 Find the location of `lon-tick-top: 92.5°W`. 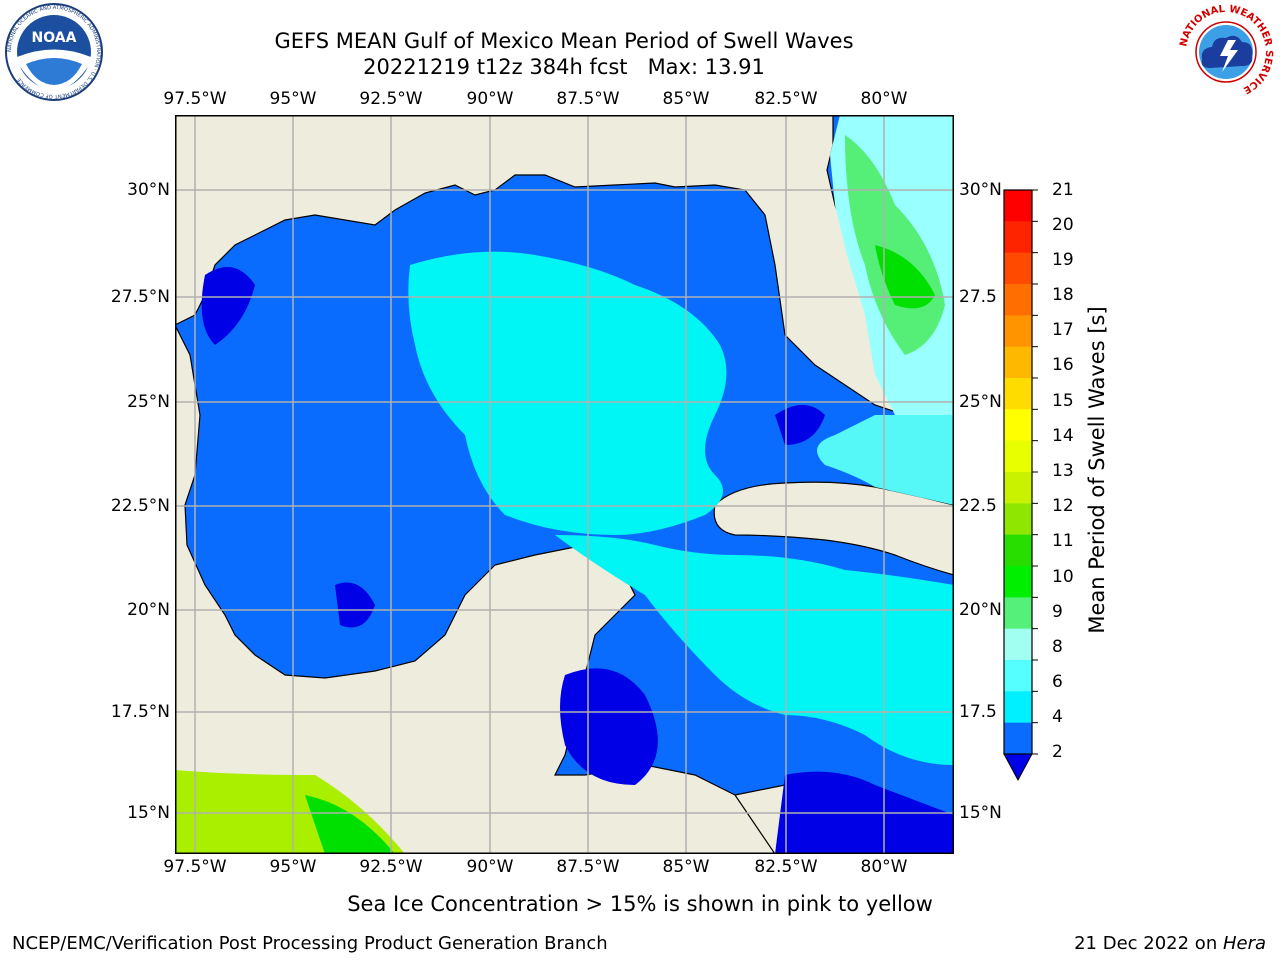

lon-tick-top: 92.5°W is located at coordinates (391, 99).